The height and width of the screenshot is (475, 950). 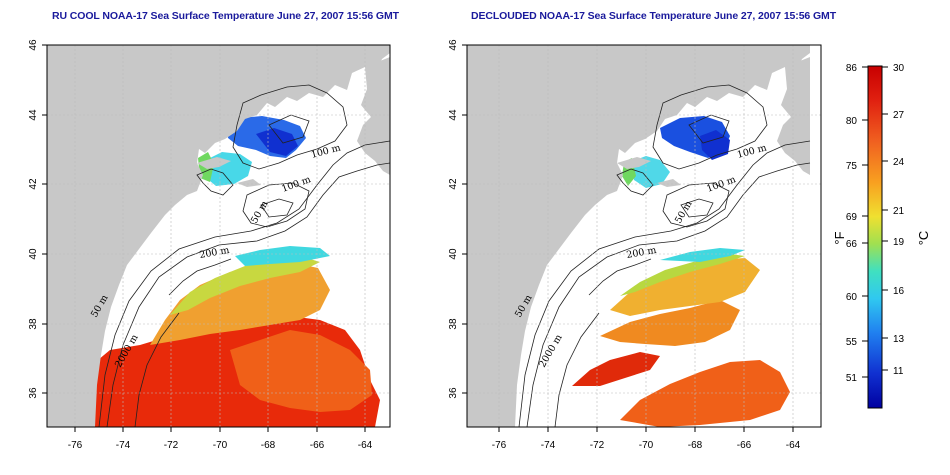 I want to click on right-sst-red-field, so click(x=616, y=369).